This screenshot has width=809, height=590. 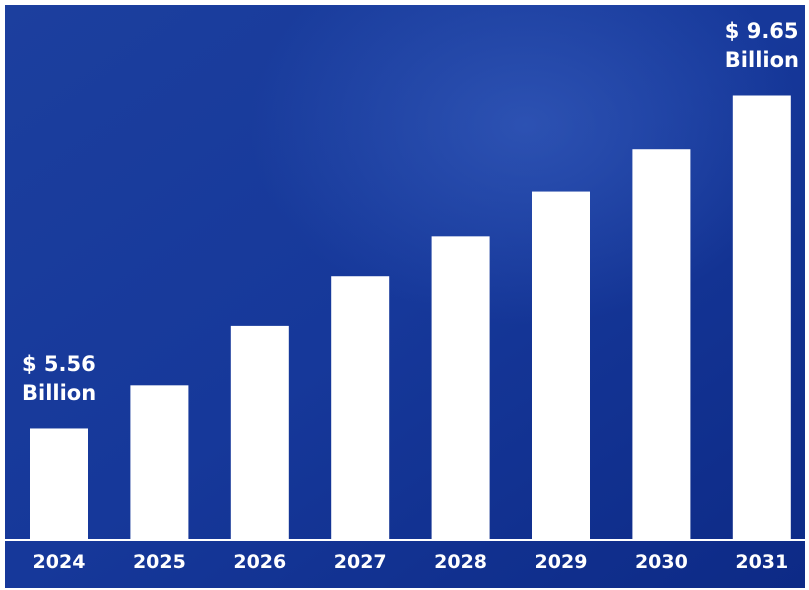 I want to click on x-tick-label: 2027, so click(x=360, y=562).